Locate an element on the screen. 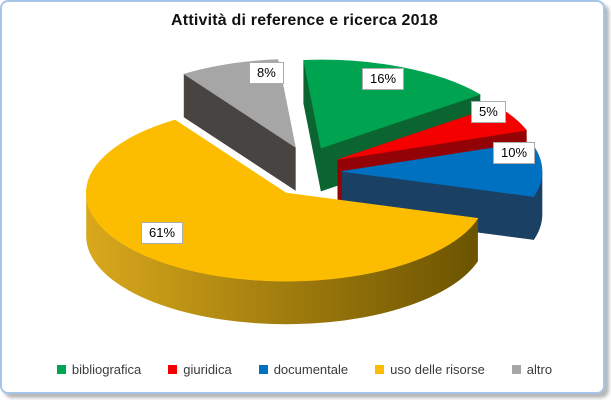 The height and width of the screenshot is (400, 611). legend-label-giuridica: giuridica is located at coordinates (207, 369).